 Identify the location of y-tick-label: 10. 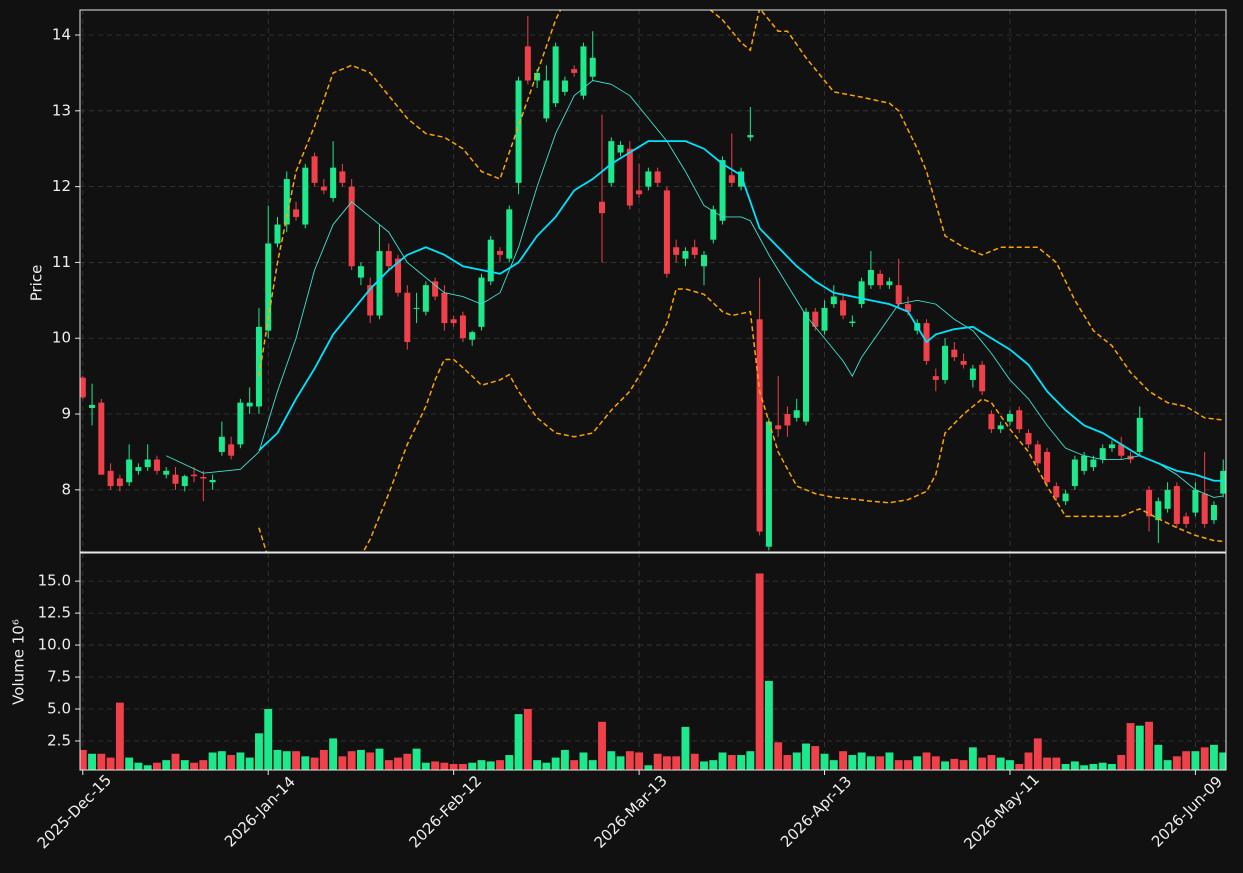
(61, 338).